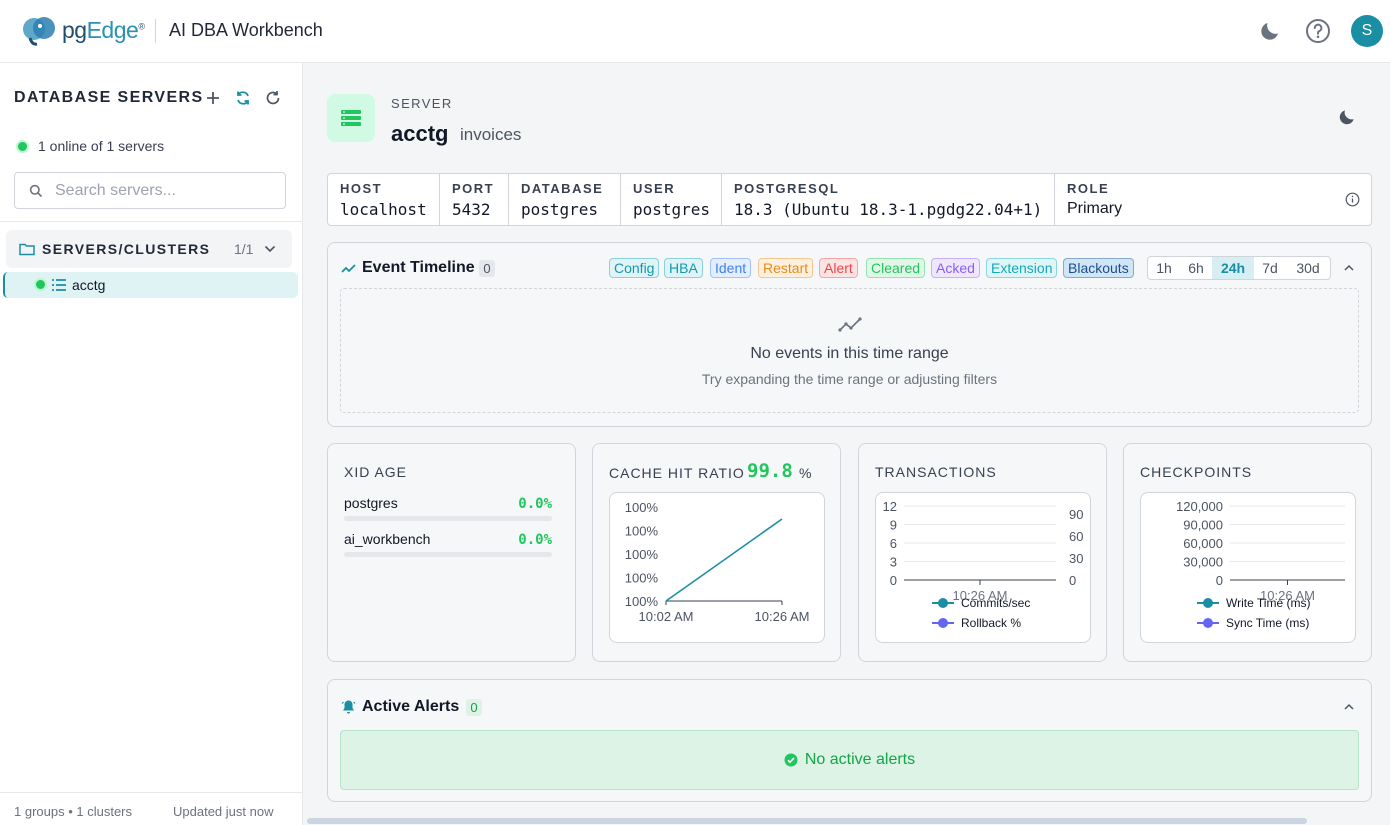  I want to click on filter-chip-acked: Acked, so click(955, 268).